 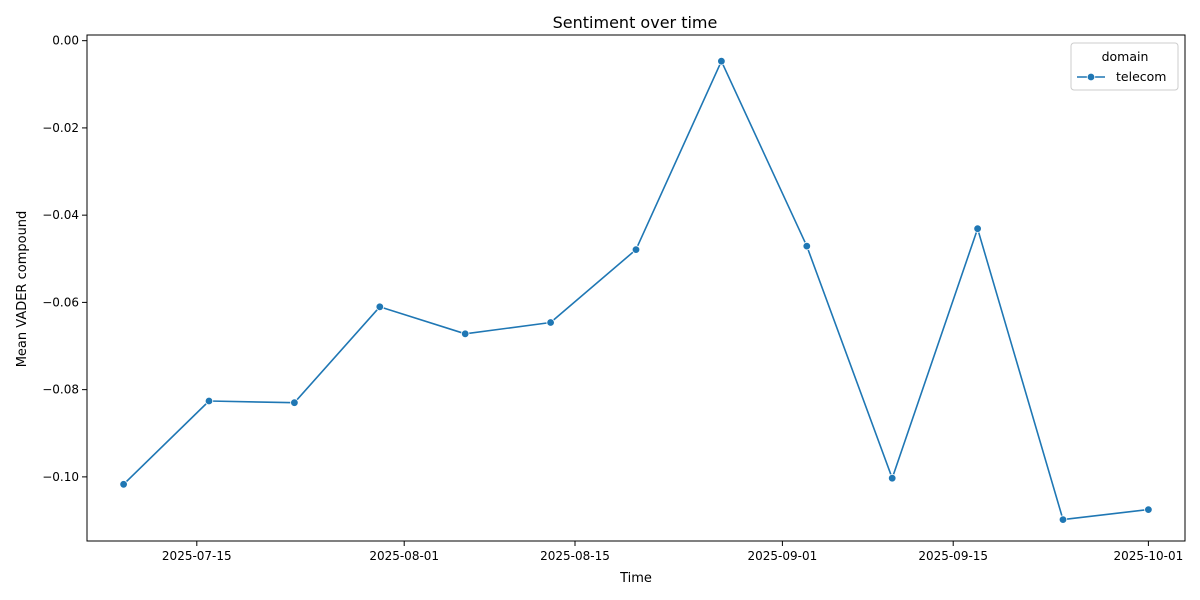 I want to click on y-tick-label: −0.10, so click(x=60, y=477).